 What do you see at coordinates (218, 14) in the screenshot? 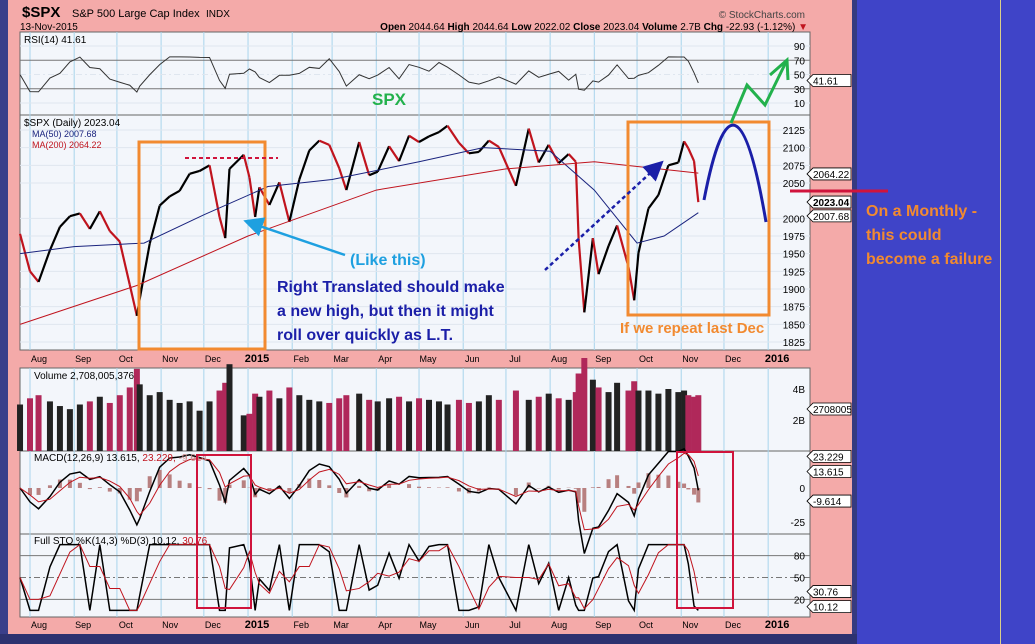
I see `exchange: INDX` at bounding box center [218, 14].